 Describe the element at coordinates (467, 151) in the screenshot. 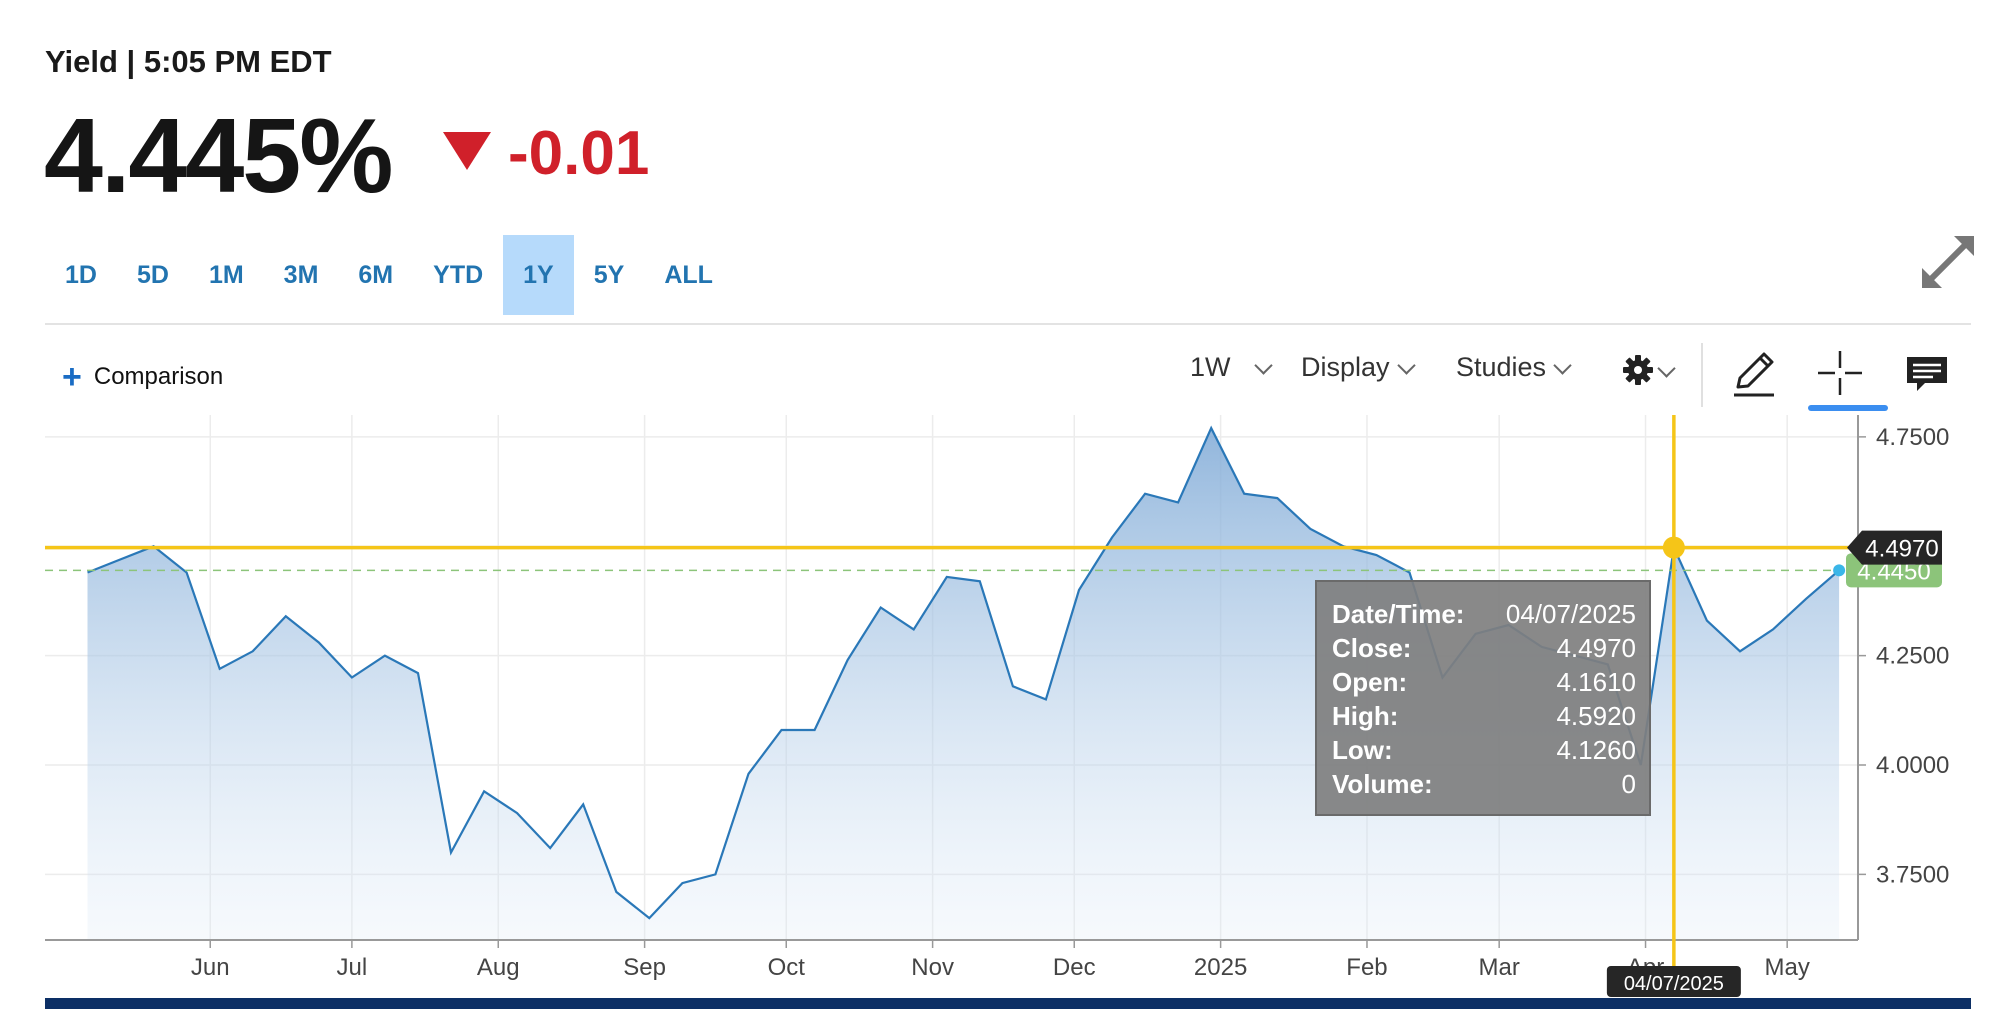

I see `down-arrow-icon` at that location.